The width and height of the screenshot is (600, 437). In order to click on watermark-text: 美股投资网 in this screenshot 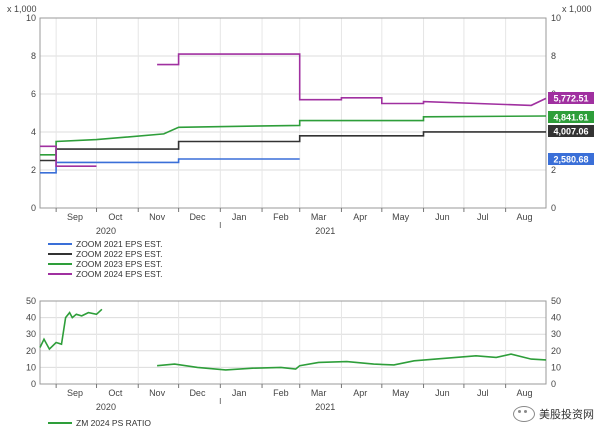, I will do `click(566, 415)`.